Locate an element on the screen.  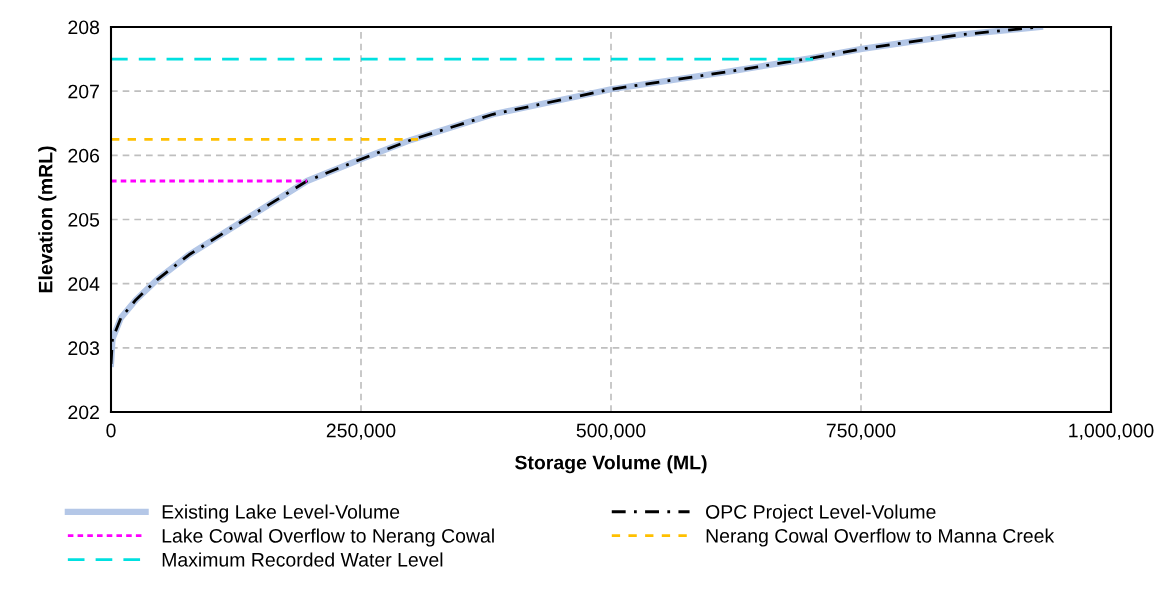
legend-label: Maximum Recorded Water Level is located at coordinates (302, 559).